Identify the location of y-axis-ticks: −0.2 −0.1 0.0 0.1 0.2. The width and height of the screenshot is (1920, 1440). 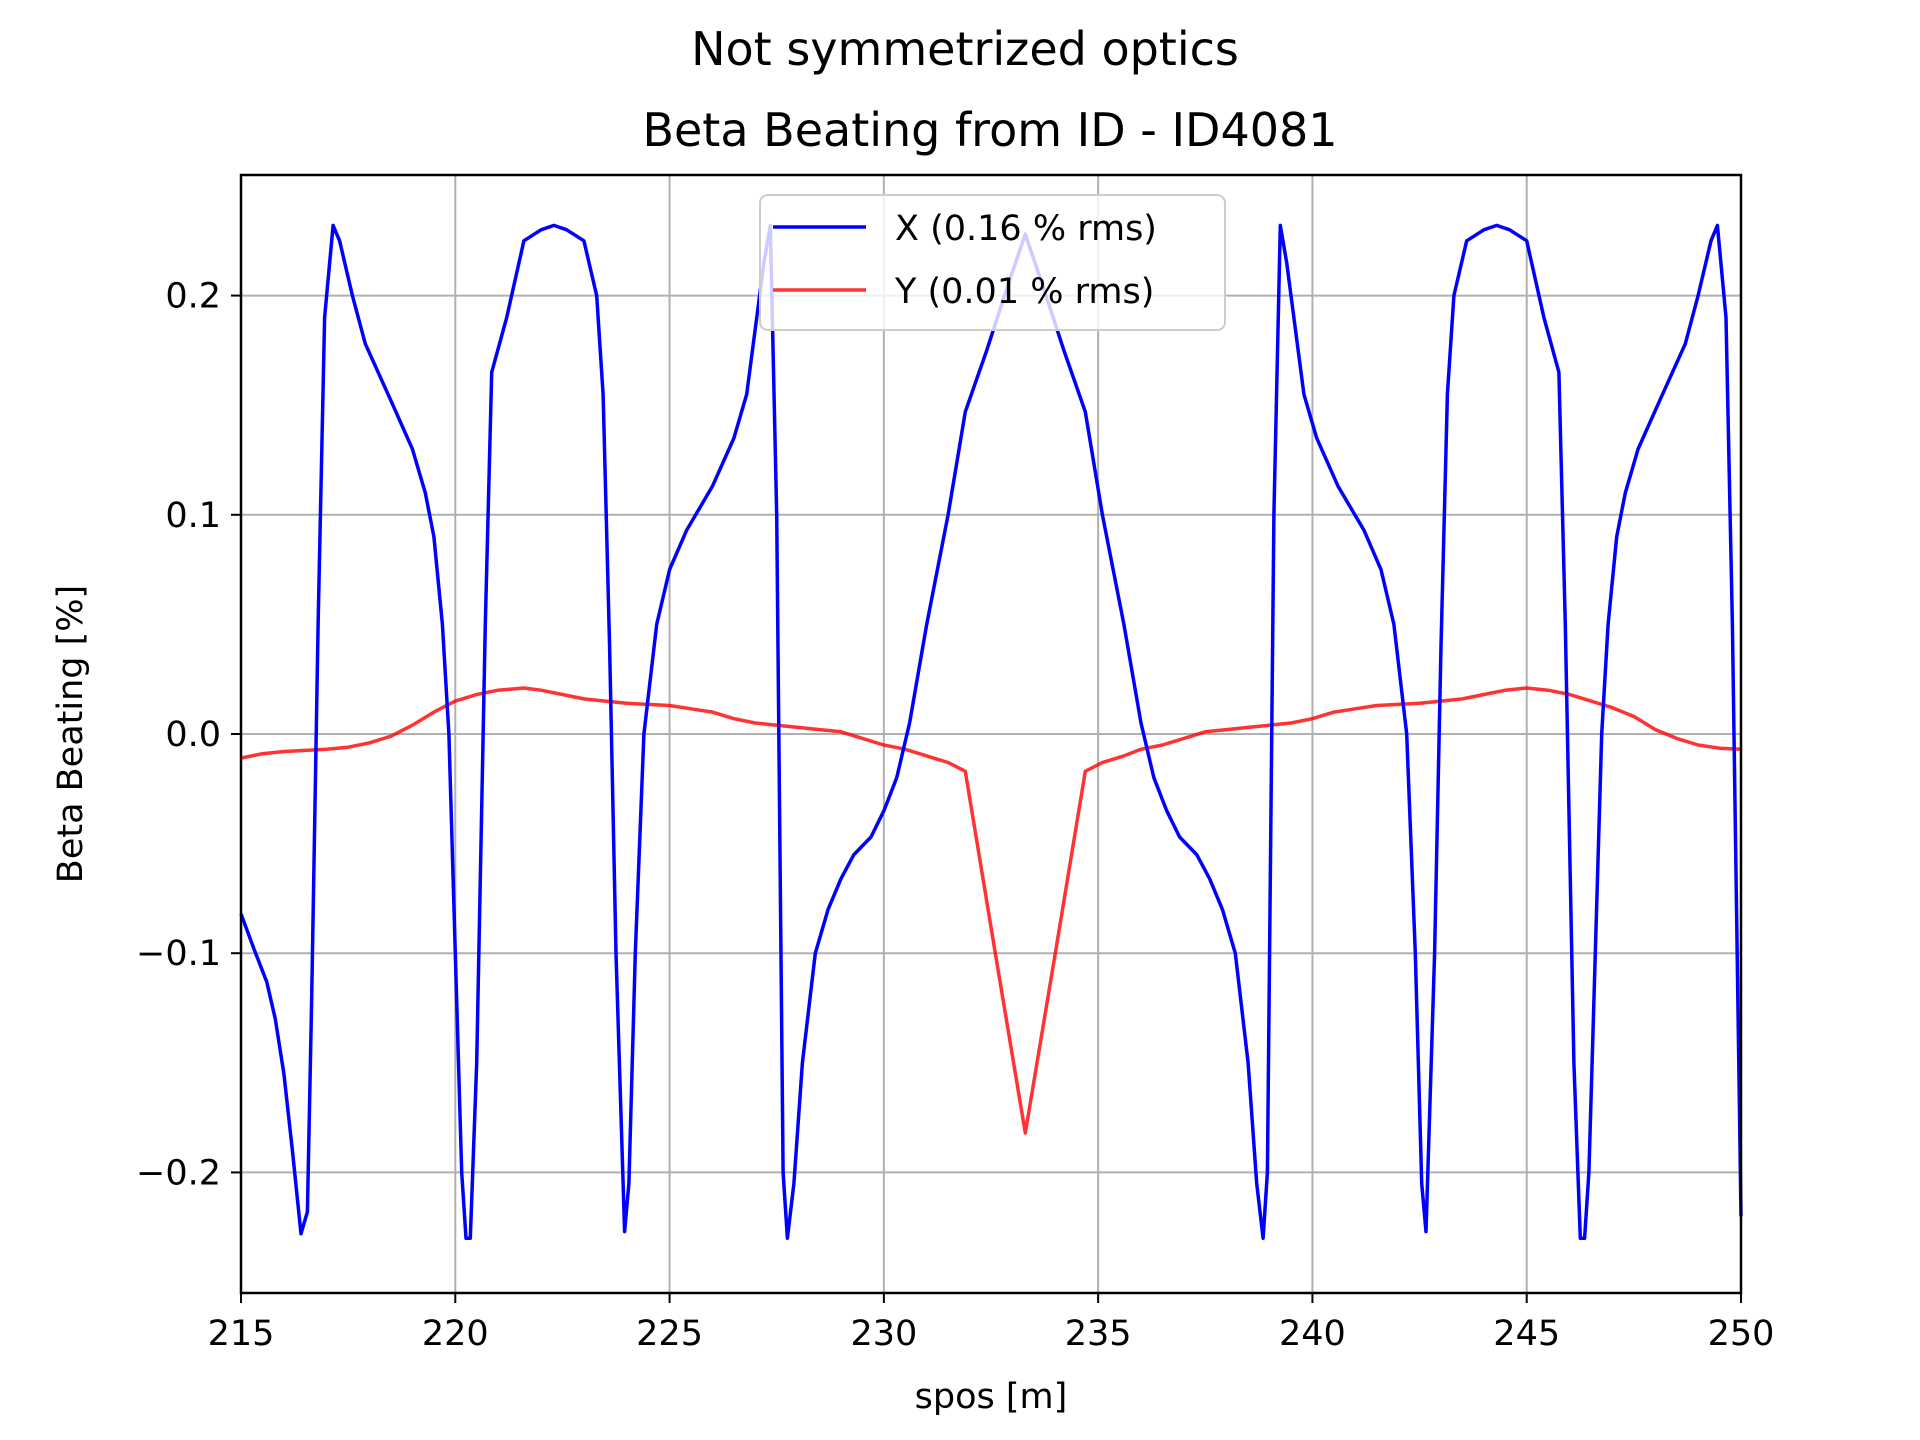
(188, 735).